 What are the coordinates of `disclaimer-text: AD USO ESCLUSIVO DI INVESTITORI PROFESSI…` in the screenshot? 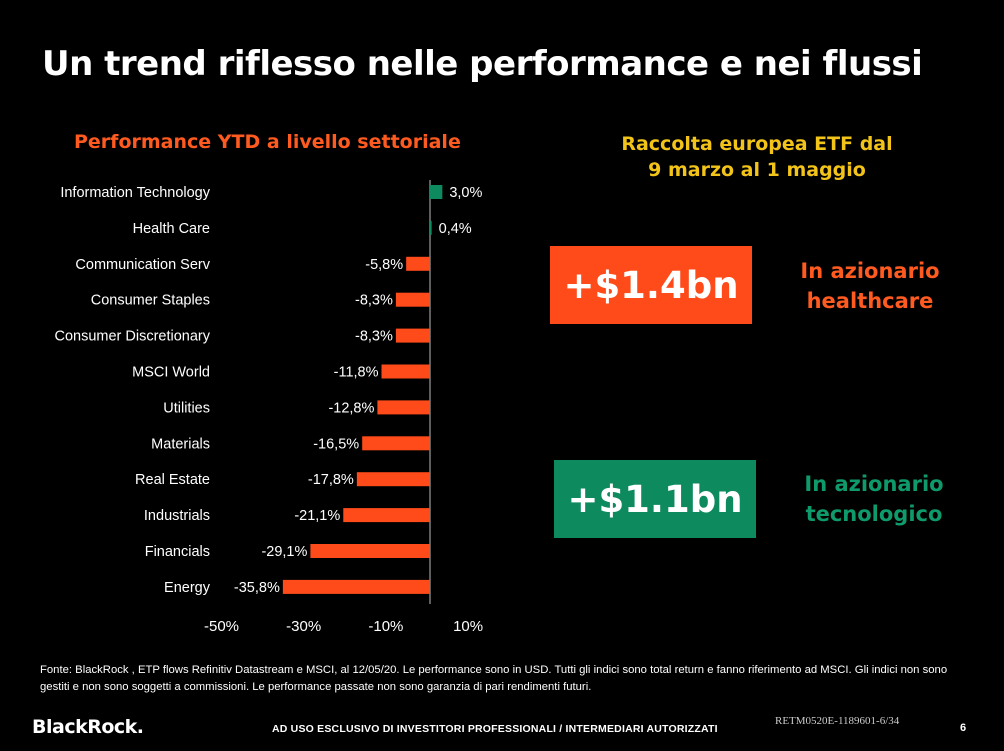 It's located at (495, 729).